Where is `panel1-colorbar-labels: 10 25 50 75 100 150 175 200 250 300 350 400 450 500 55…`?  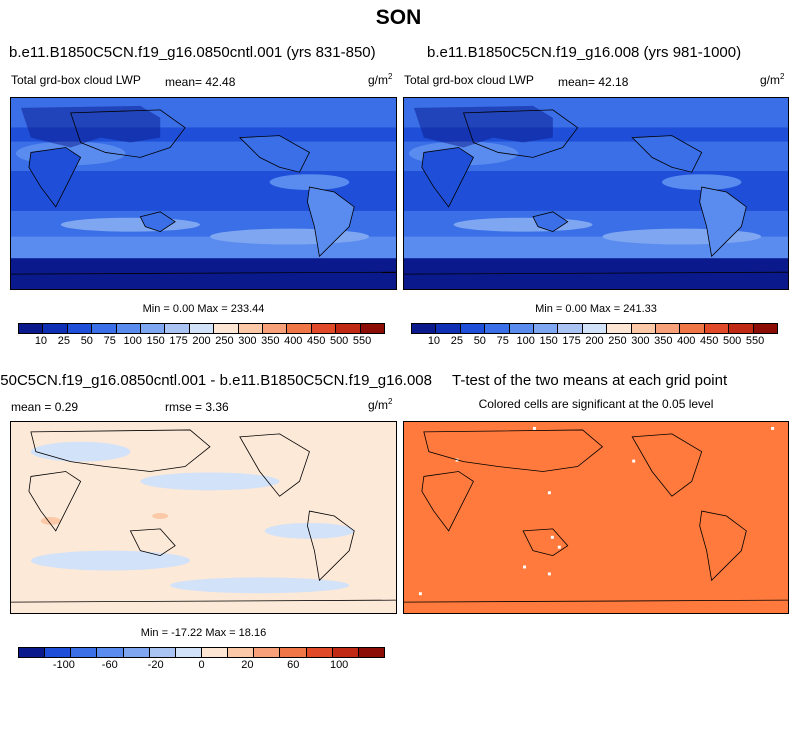 panel1-colorbar-labels: 10 25 50 75 100 150 175 200 250 300 350 400 450 500 55… is located at coordinates (201, 342).